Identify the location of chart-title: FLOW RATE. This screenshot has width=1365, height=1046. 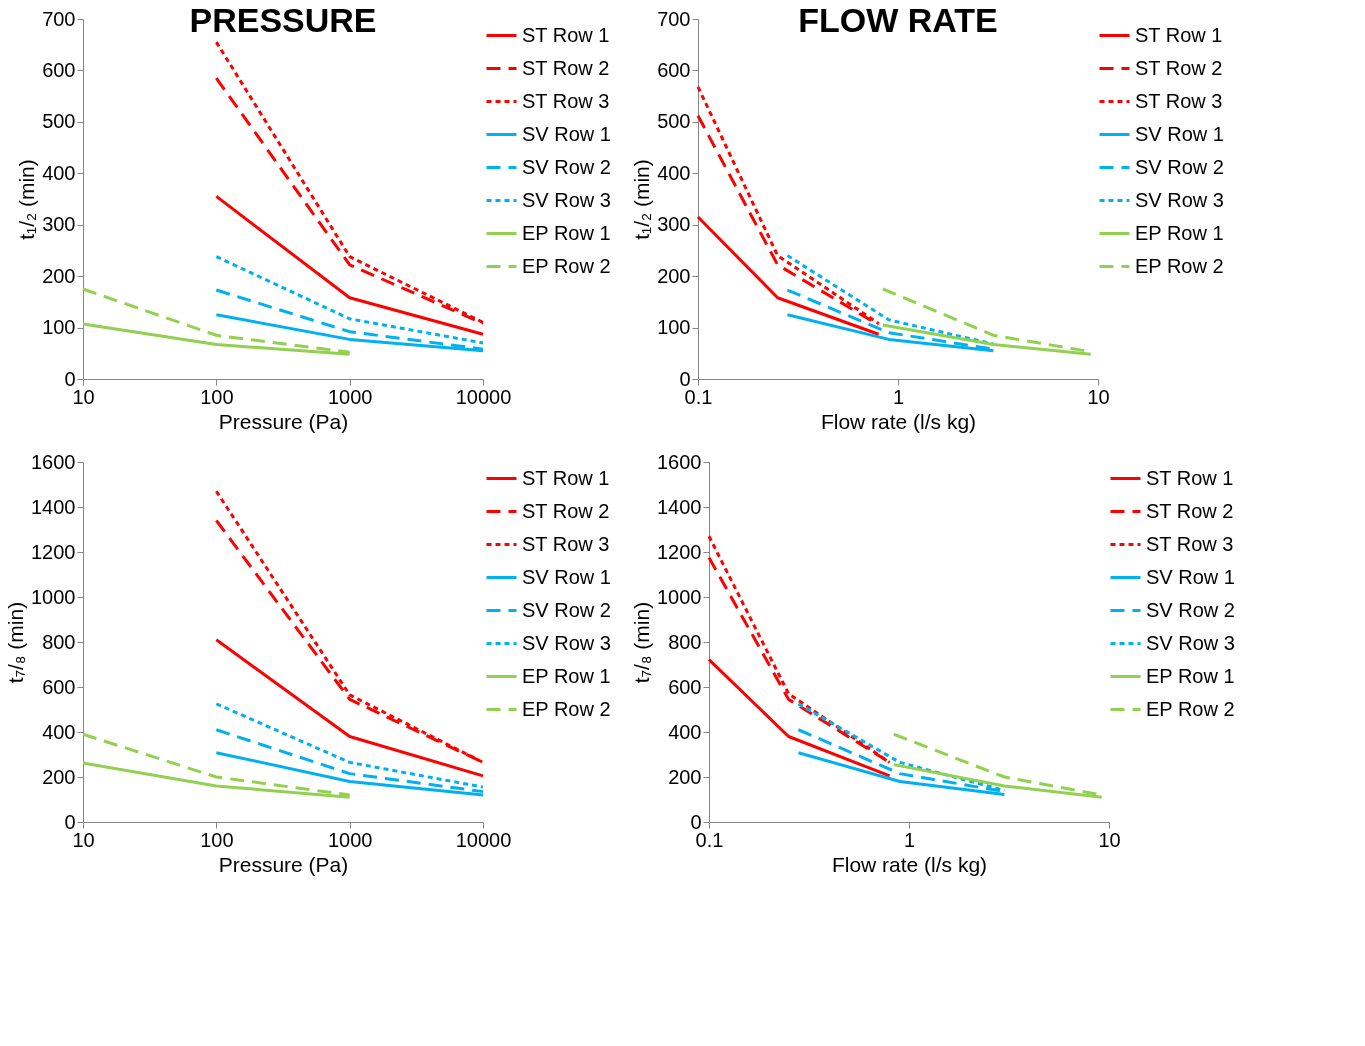
(898, 20).